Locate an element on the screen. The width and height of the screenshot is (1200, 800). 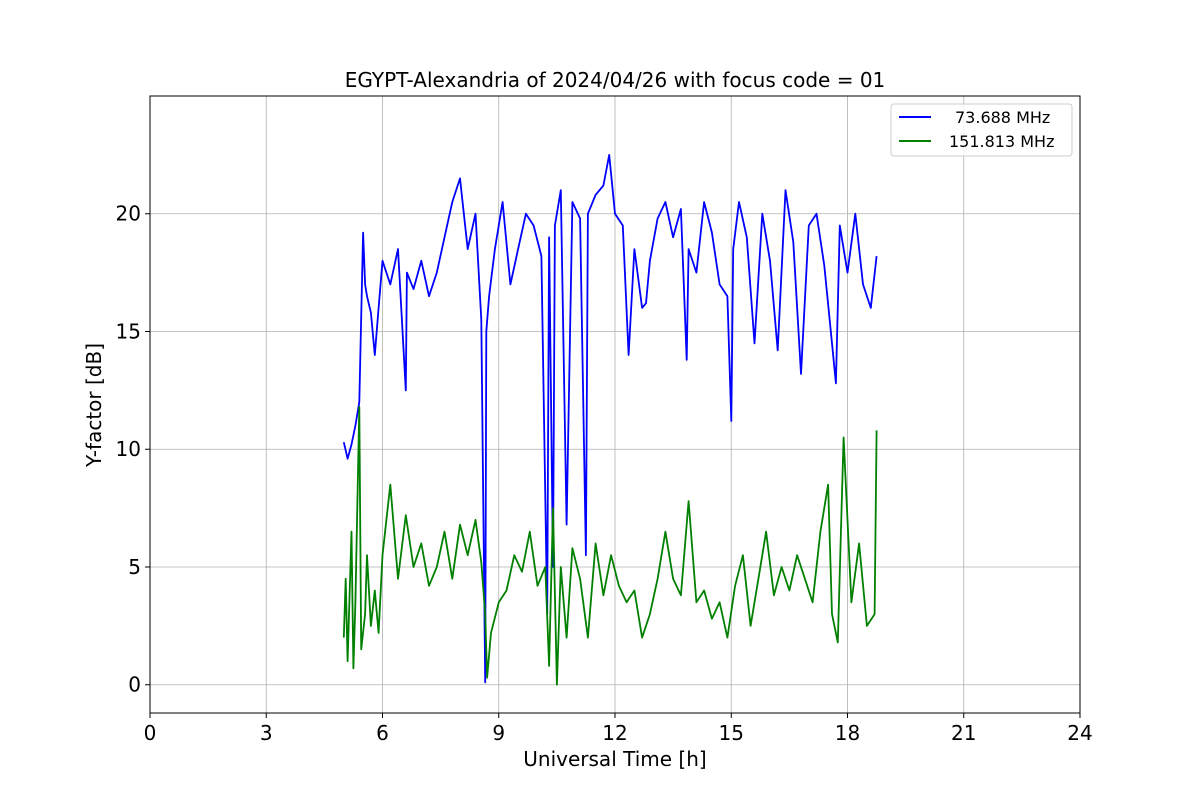
x-axis-label: Universal Time [h] is located at coordinates (614, 759).